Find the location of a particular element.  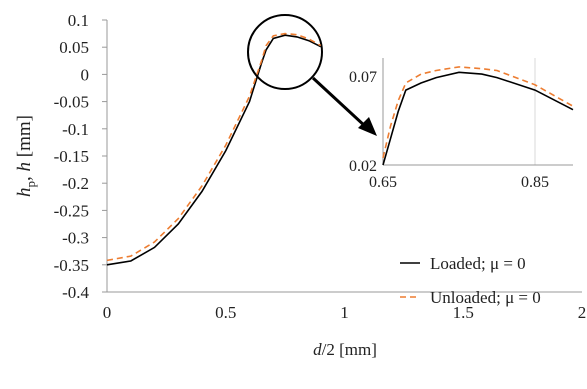

zoom-arrow-head is located at coordinates (367, 126).